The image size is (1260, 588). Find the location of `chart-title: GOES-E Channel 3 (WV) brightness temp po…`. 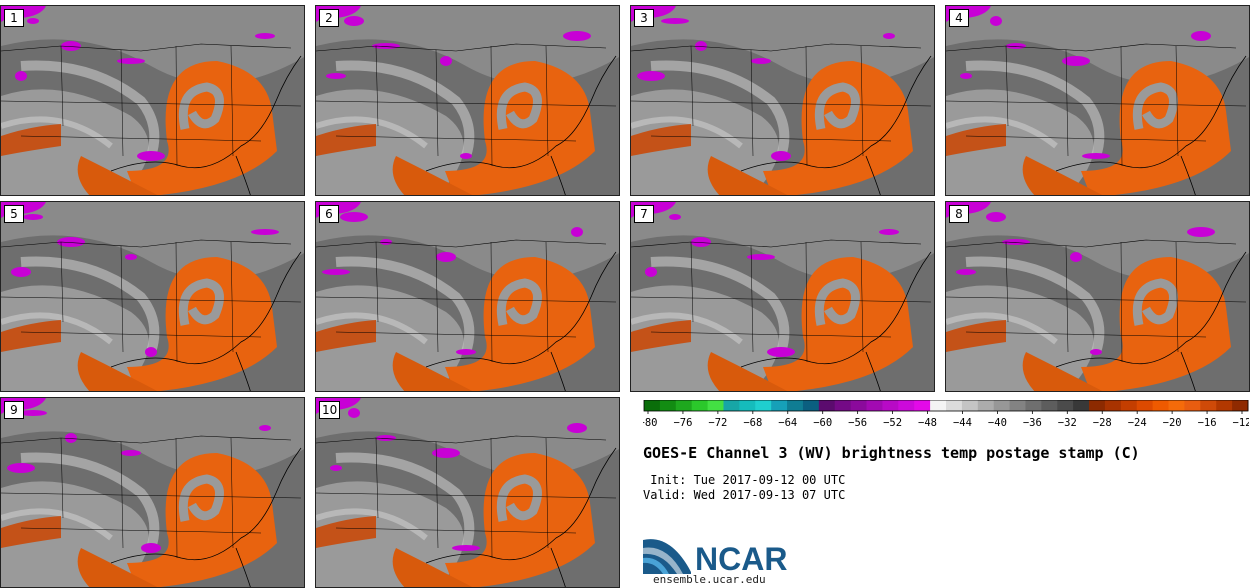

chart-title: GOES-E Channel 3 (WV) brightness temp po… is located at coordinates (891, 453).